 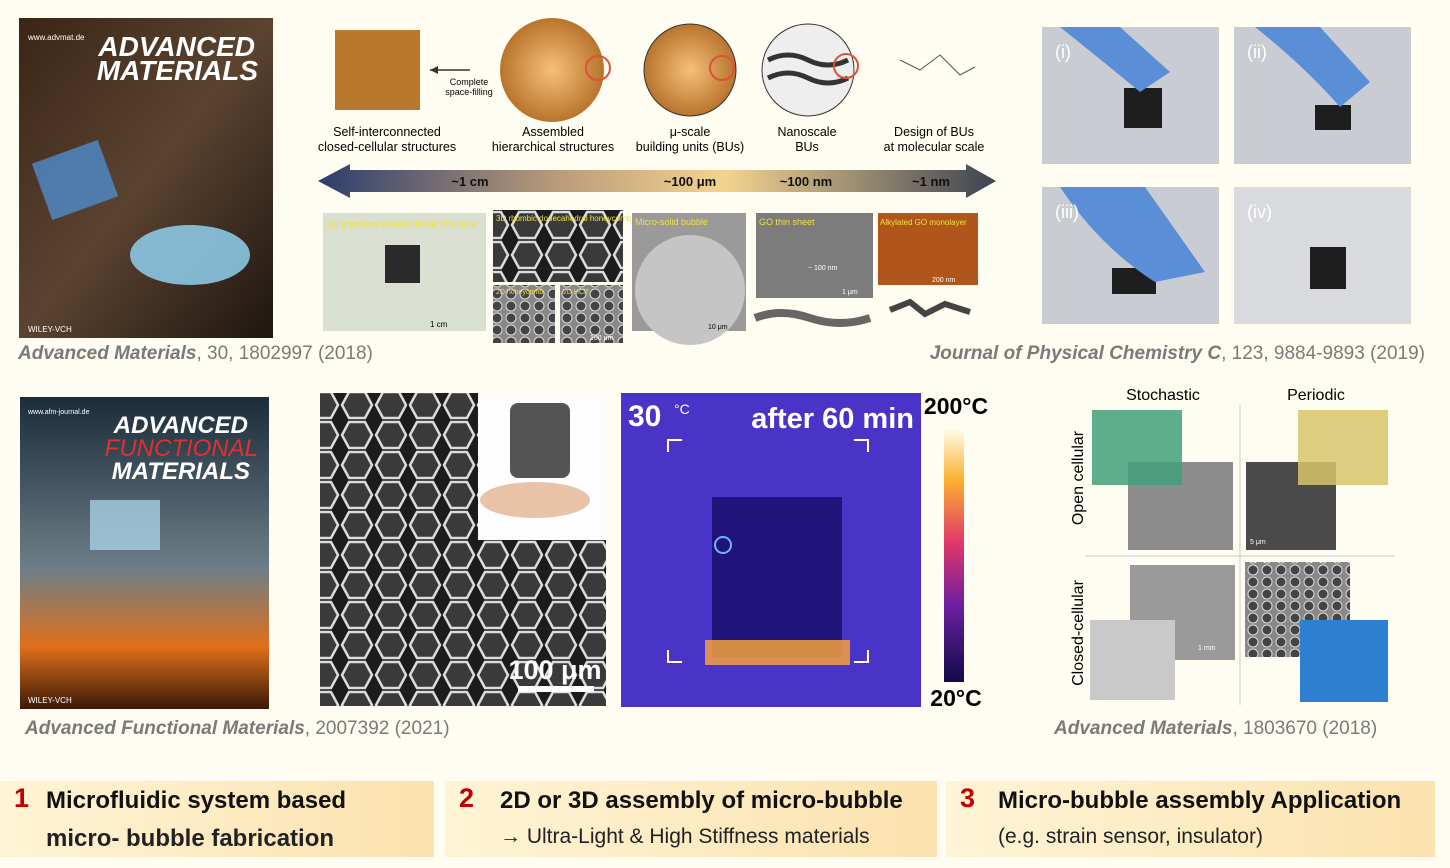 I want to click on journal: Journal of Physical Chemistry C, so click(x=1075, y=353).